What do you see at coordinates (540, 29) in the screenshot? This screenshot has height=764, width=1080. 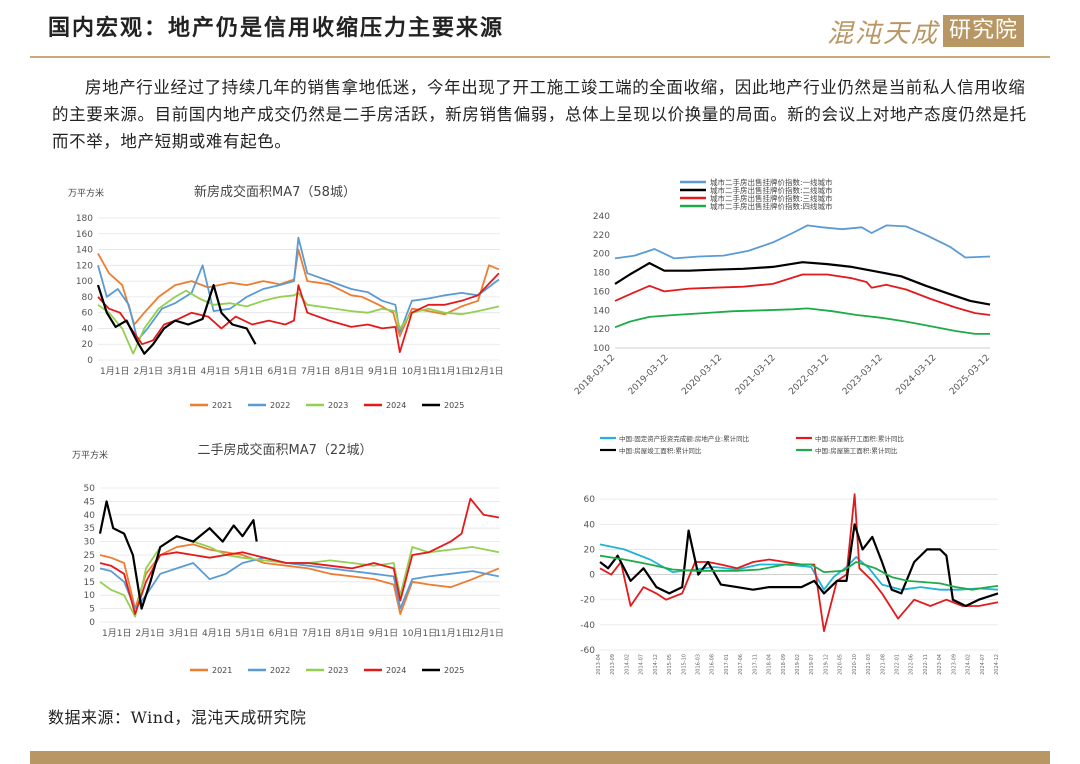 I see `page-header: 国内宏观：地产仍是信用收缩压力主要来源 混沌天成 研究院` at bounding box center [540, 29].